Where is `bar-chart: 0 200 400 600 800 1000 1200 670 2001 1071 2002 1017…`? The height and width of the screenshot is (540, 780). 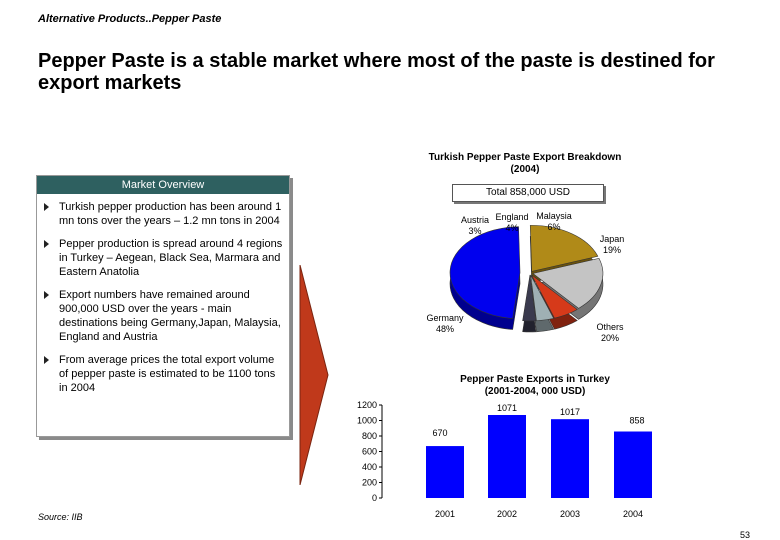 bar-chart: 0 200 400 600 800 1000 1200 670 2001 1071 2002 1017… is located at coordinates (504, 459).